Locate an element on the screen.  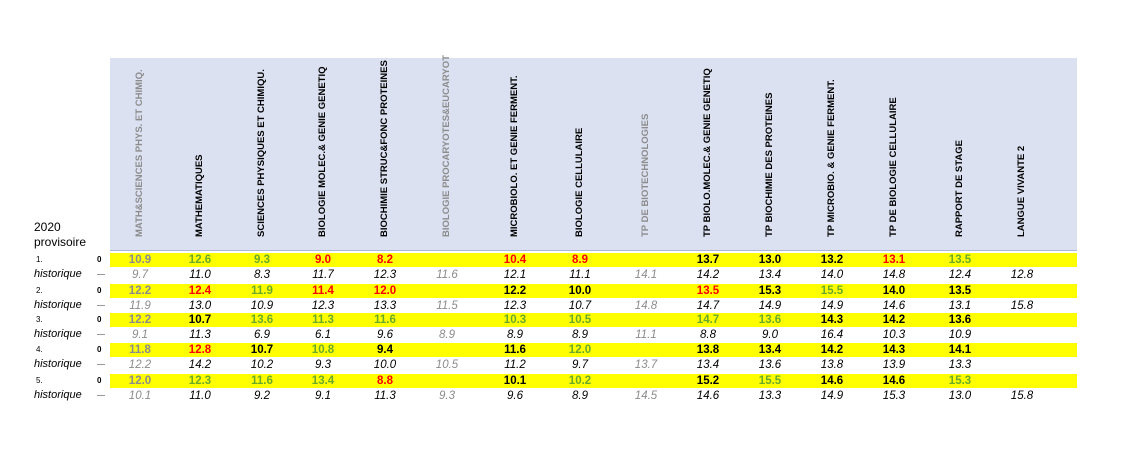
history-cell: 15.3 is located at coordinates (894, 396).